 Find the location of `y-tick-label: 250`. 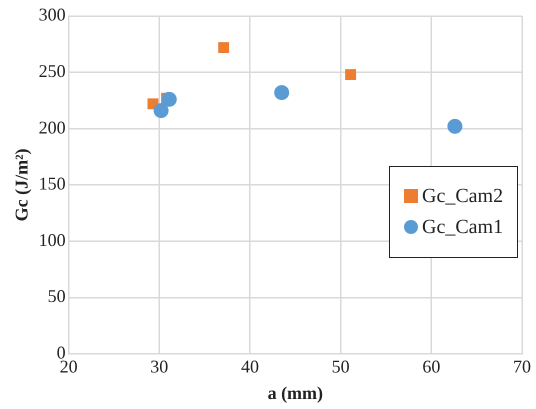

y-tick-label: 250 is located at coordinates (52, 71).